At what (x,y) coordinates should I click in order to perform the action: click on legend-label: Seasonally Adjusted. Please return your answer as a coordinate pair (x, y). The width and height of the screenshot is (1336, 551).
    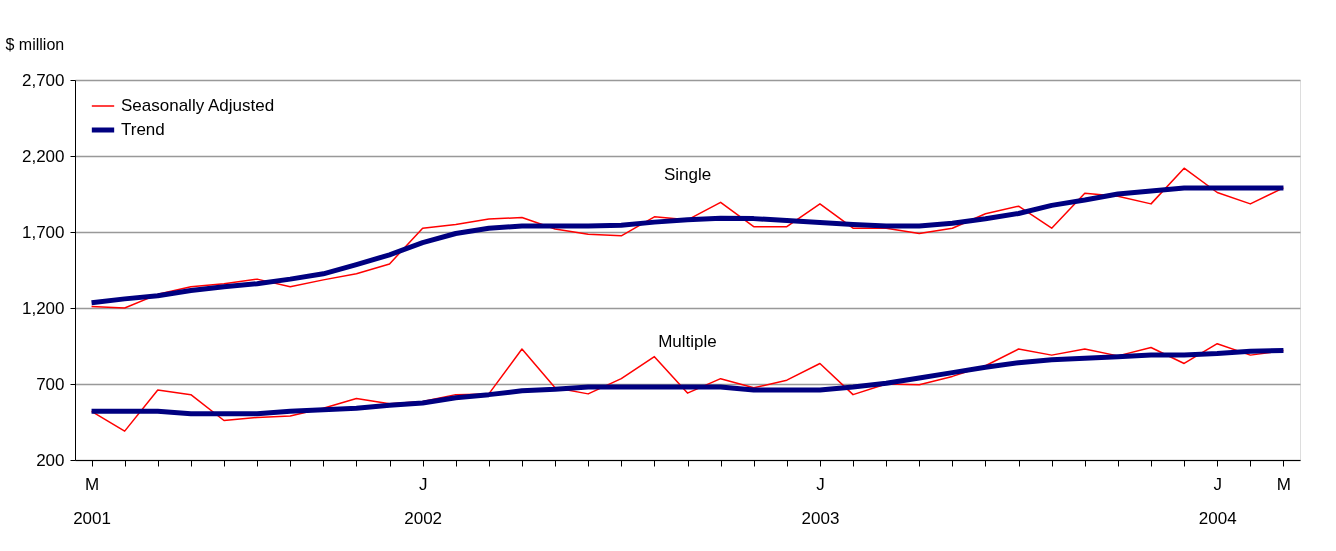
    Looking at the image, I should click on (198, 105).